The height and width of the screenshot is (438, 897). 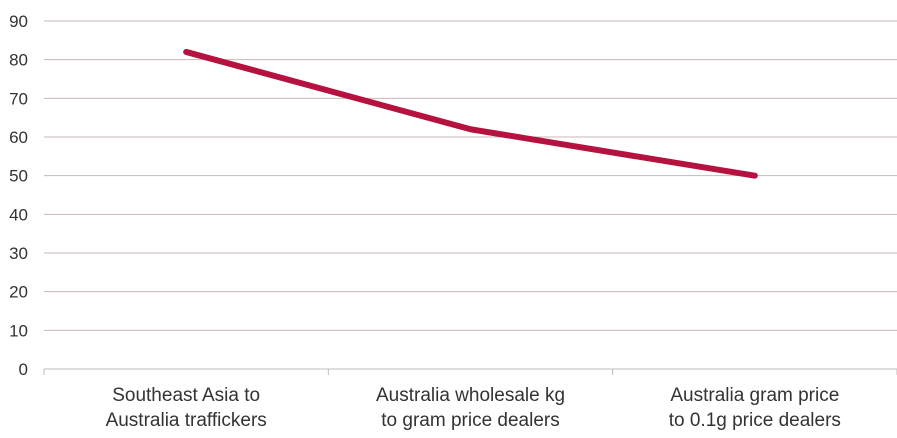 What do you see at coordinates (18, 292) in the screenshot?
I see `y-tick-label: 20` at bounding box center [18, 292].